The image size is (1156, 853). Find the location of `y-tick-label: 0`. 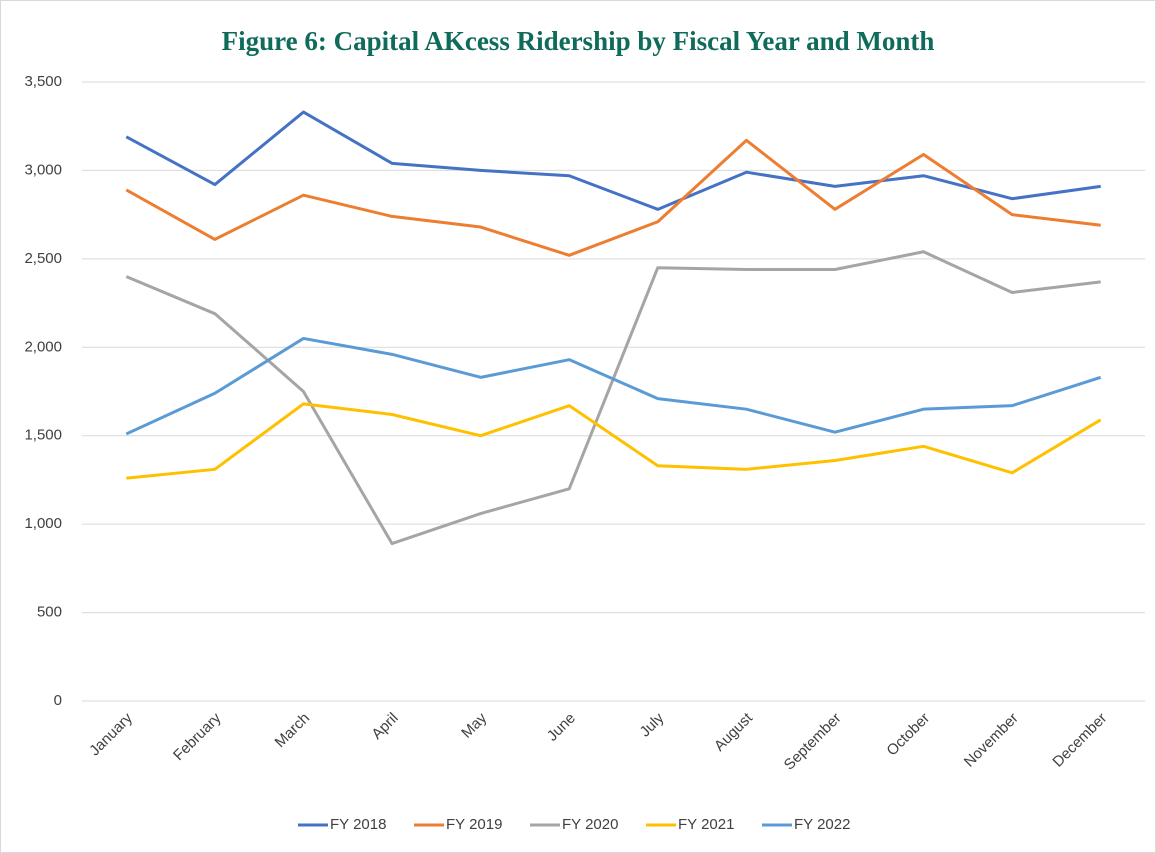

y-tick-label: 0 is located at coordinates (58, 700).